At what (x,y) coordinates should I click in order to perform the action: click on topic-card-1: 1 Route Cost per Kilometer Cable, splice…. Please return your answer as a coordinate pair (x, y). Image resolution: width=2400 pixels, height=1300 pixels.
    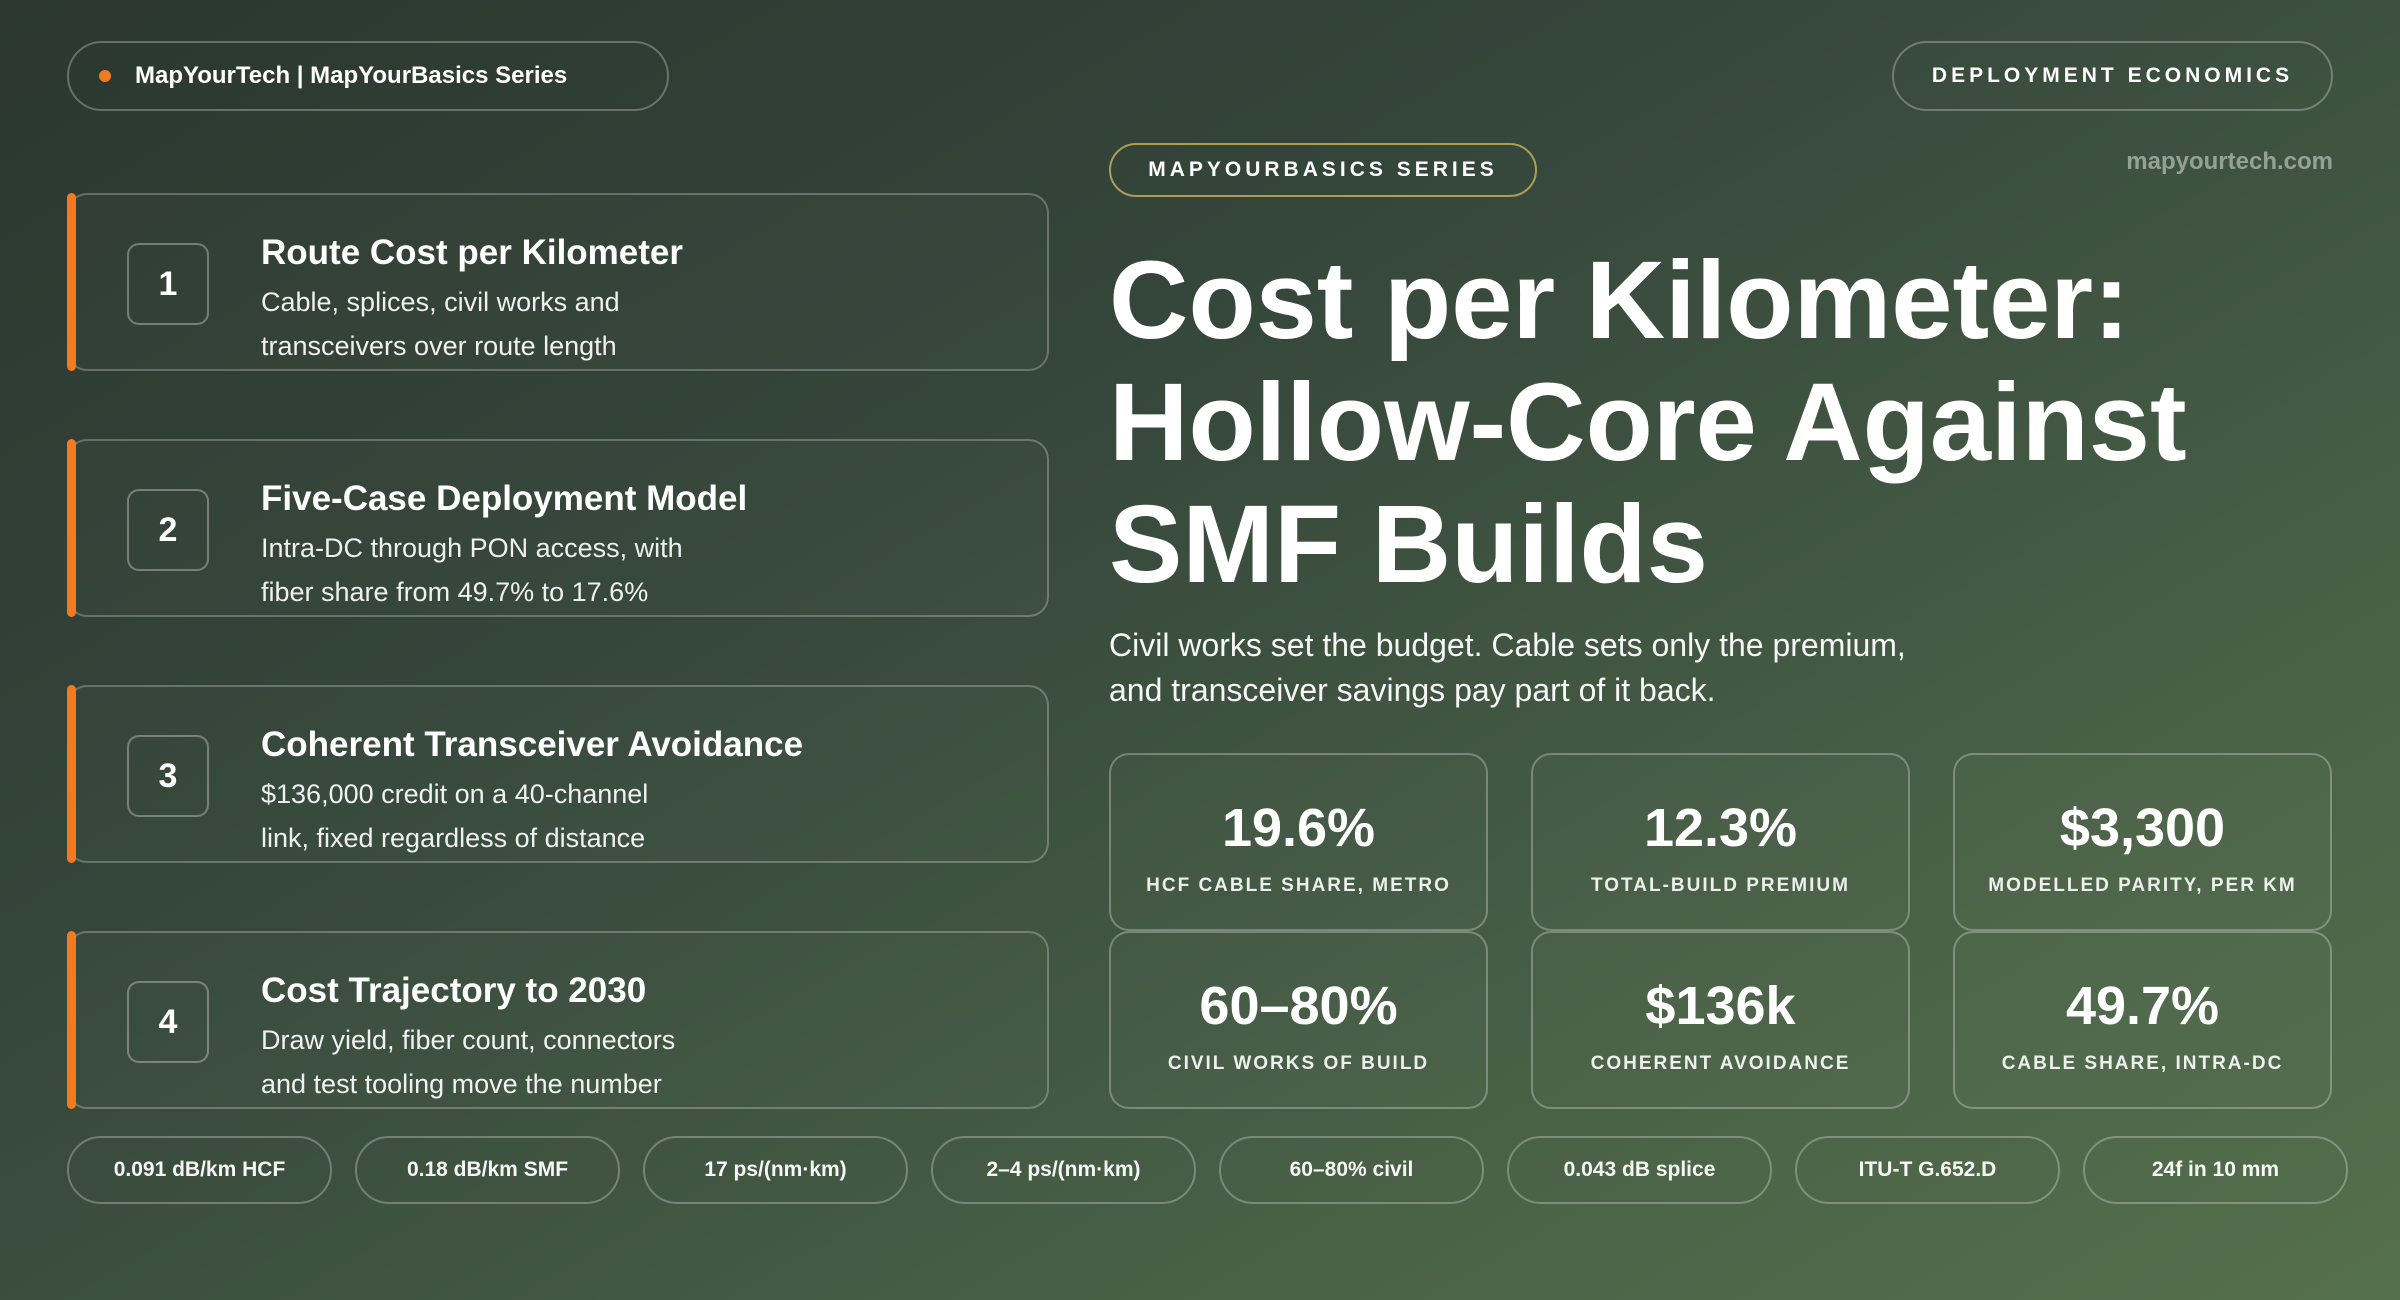
    Looking at the image, I should click on (558, 282).